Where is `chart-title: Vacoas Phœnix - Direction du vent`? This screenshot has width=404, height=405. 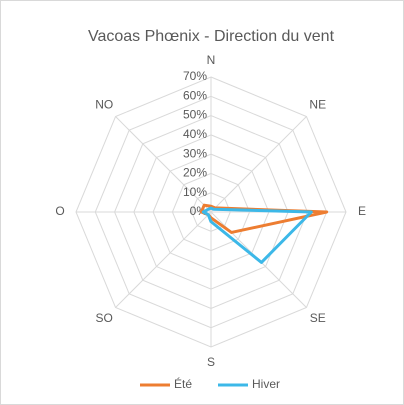 chart-title: Vacoas Phœnix - Direction du vent is located at coordinates (211, 36).